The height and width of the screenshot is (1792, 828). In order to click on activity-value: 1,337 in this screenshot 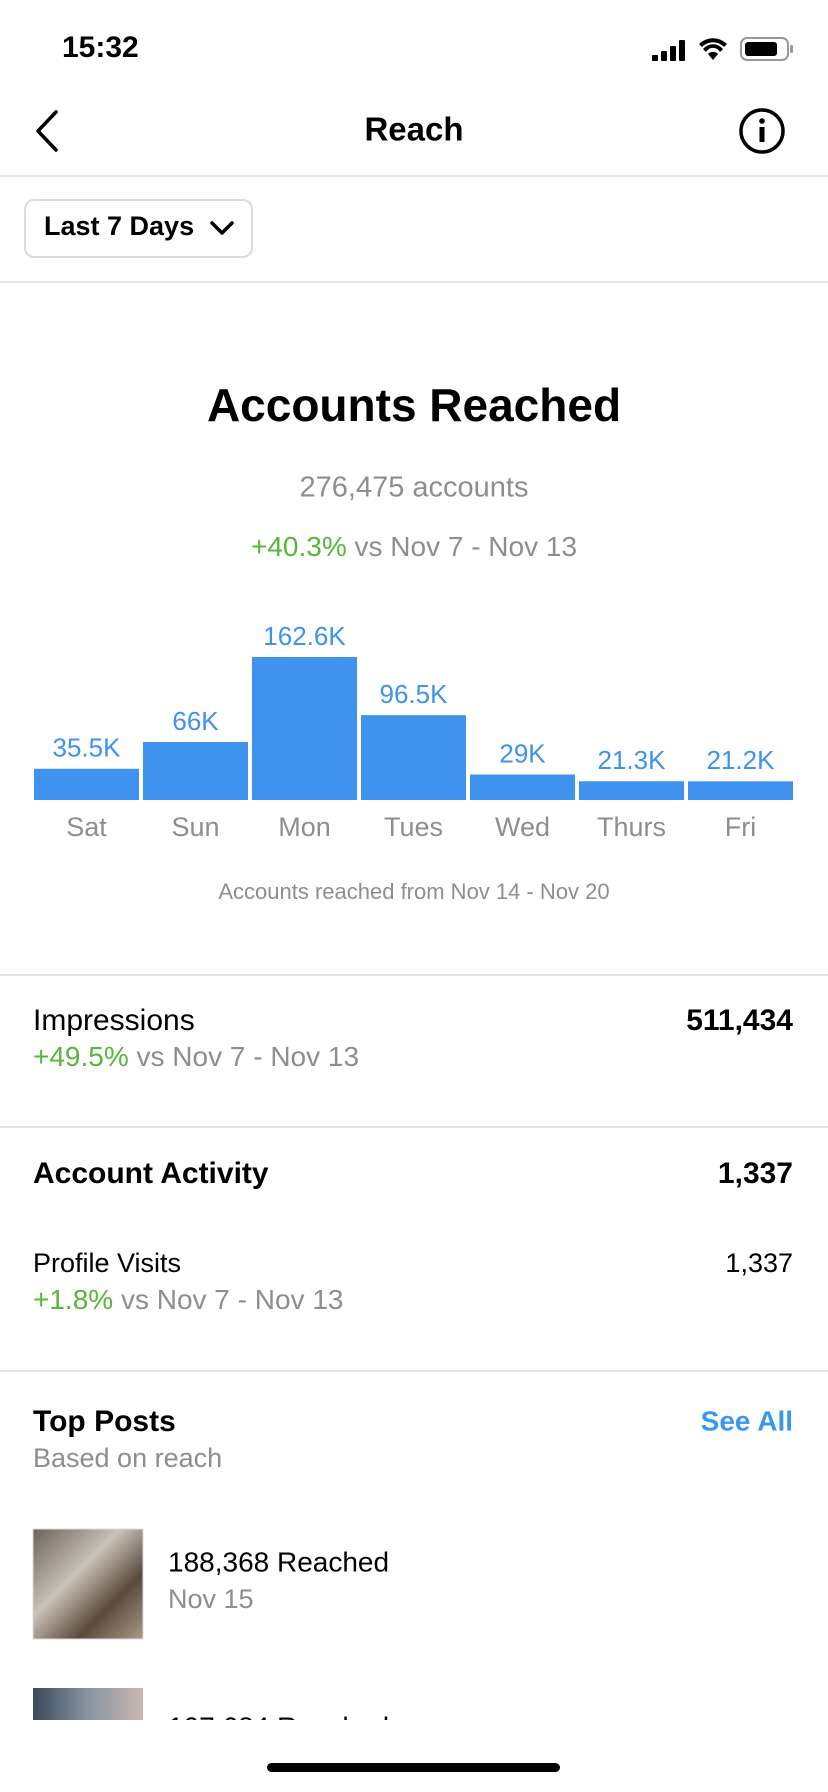, I will do `click(755, 1173)`.